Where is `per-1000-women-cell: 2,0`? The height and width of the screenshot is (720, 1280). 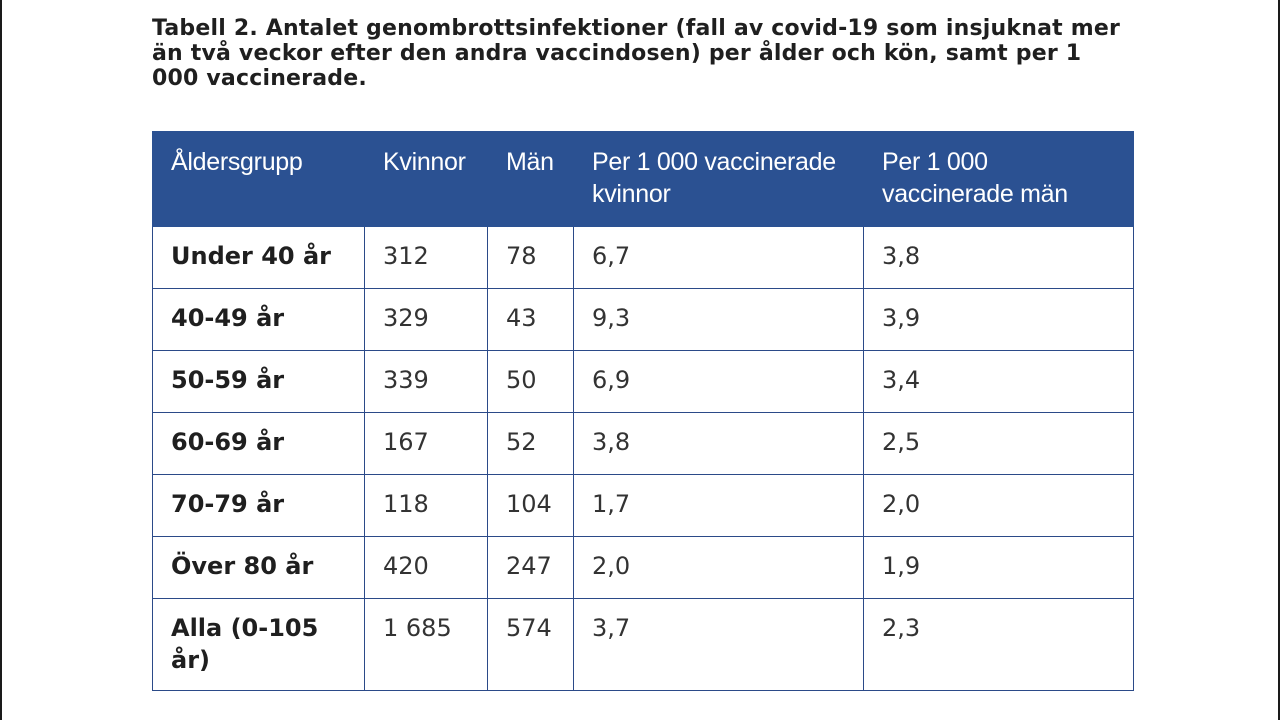
per-1000-women-cell: 2,0 is located at coordinates (718, 567).